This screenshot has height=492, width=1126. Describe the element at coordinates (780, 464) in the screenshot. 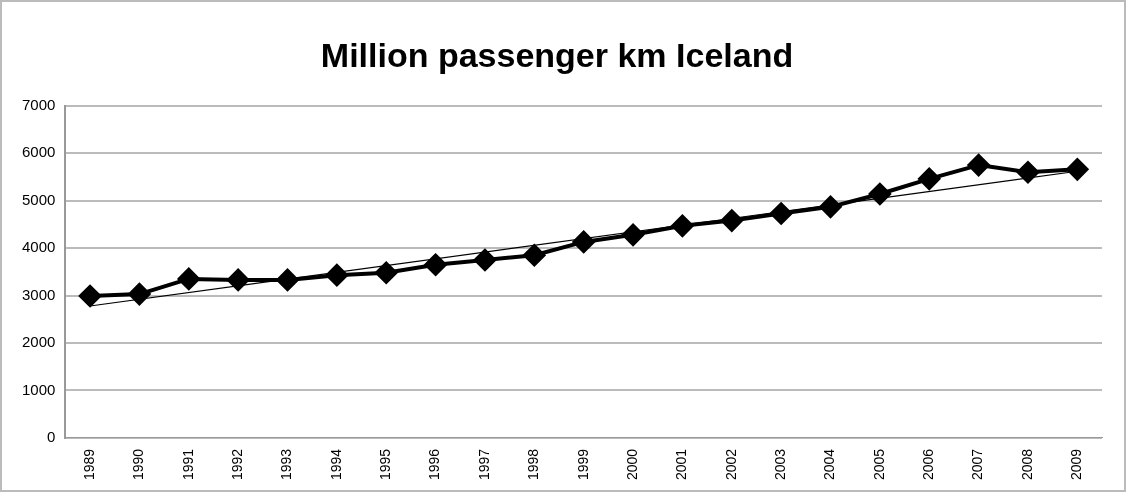

I see `x-tick-label: 2003` at that location.